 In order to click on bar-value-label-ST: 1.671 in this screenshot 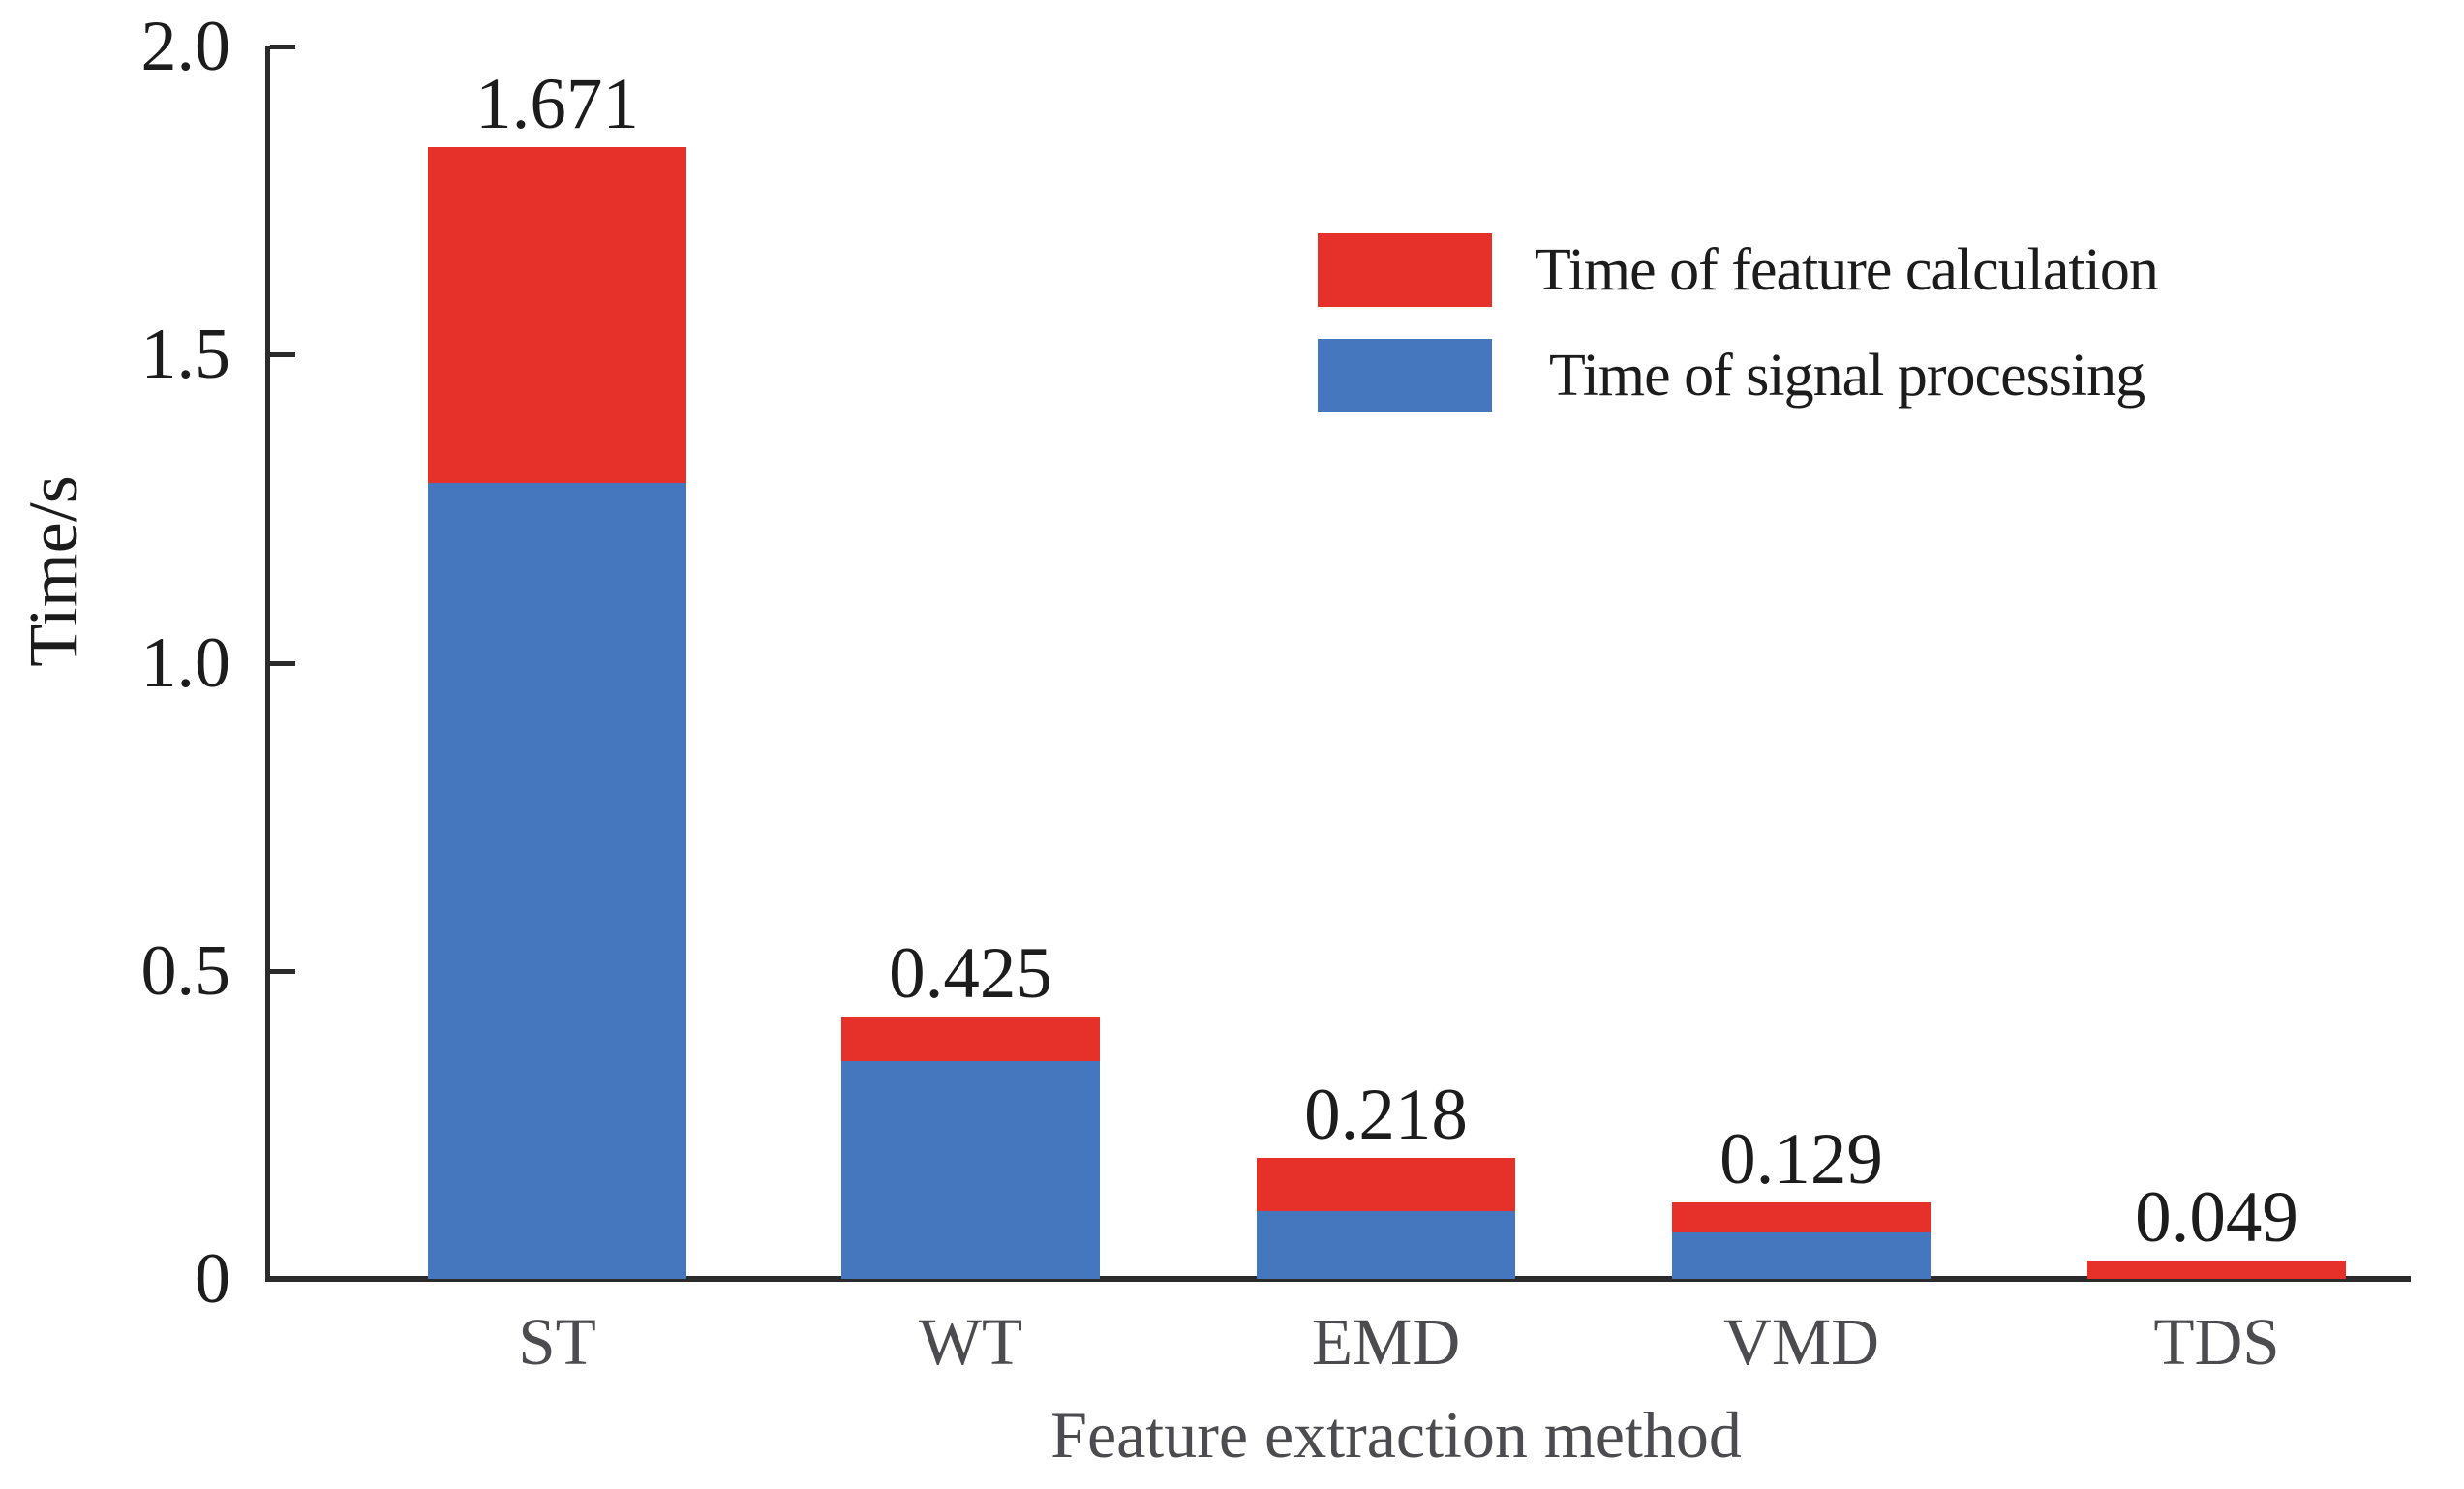, I will do `click(557, 104)`.